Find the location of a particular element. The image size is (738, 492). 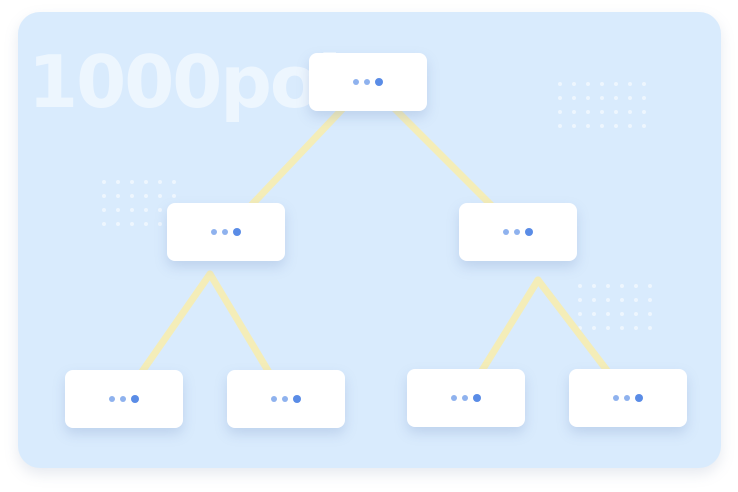

dot-pattern-right is located at coordinates (615, 307).